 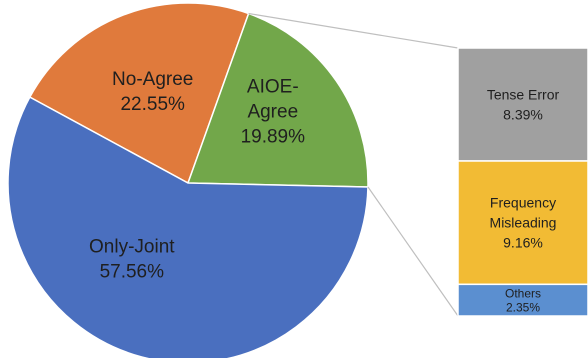 What do you see at coordinates (413, 251) in the screenshot?
I see `connector-line-bottom` at bounding box center [413, 251].